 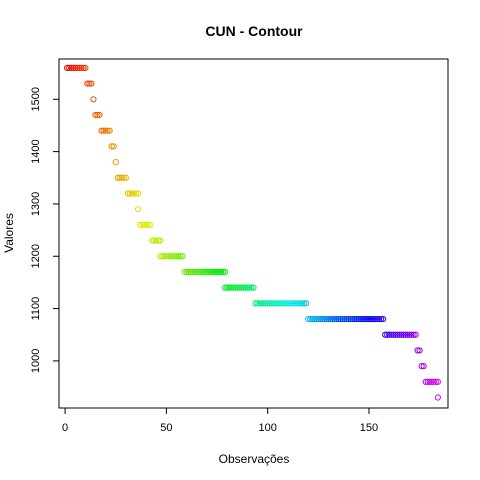 What do you see at coordinates (36, 361) in the screenshot?
I see `y-tick-label: 1000` at bounding box center [36, 361].